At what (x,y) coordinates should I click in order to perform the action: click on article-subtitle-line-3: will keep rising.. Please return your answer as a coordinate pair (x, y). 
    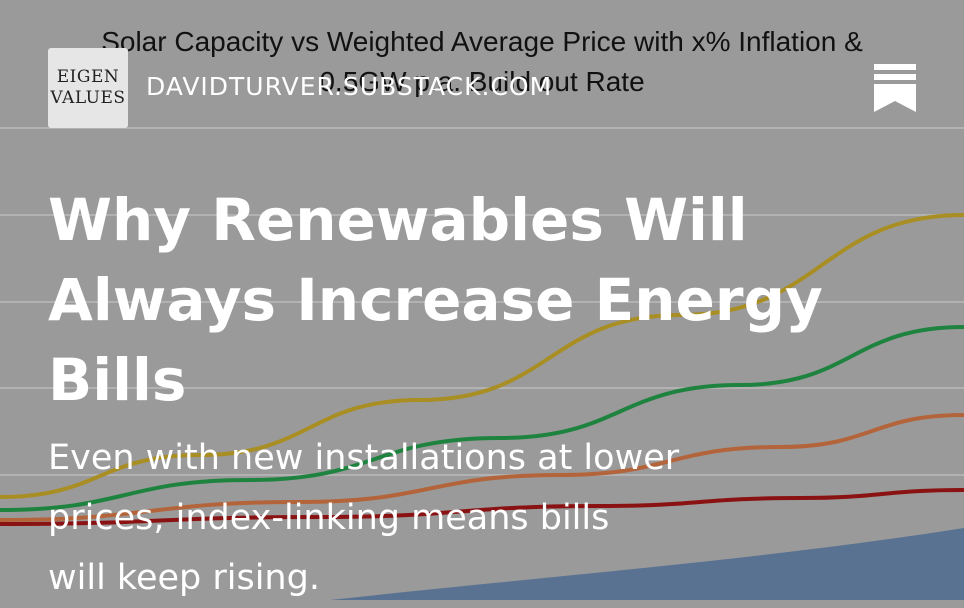
    Looking at the image, I should click on (184, 578).